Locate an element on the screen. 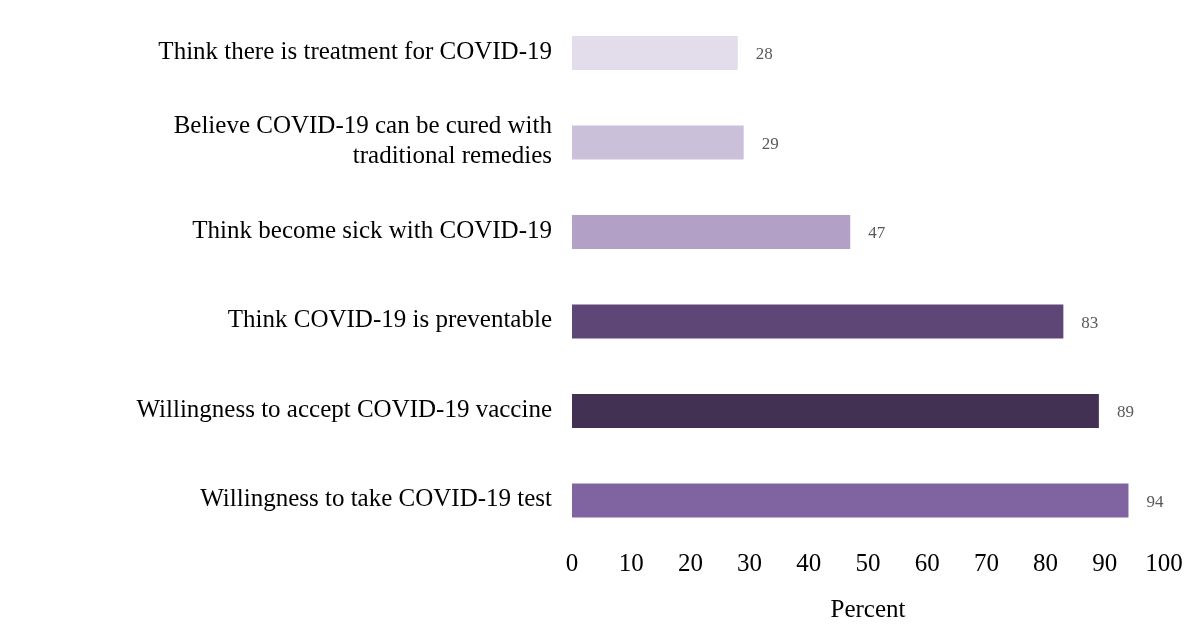 This screenshot has height=643, width=1202. x-axis-title: Percent is located at coordinates (868, 608).